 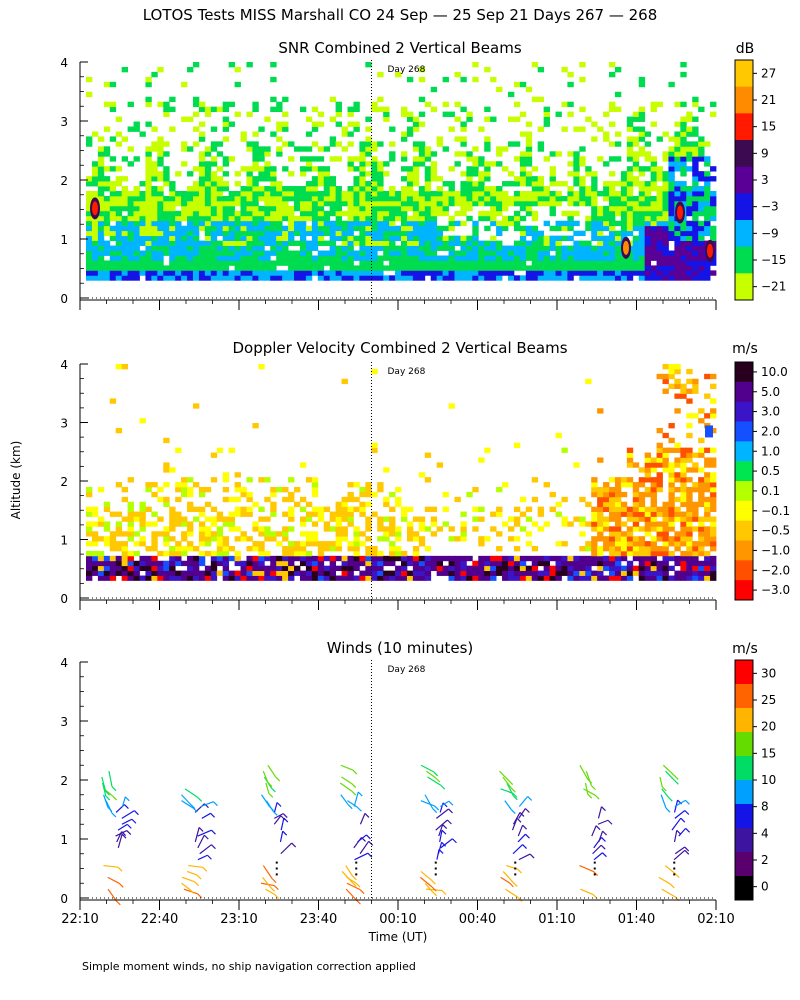 I want to click on colorbar-label: 0.1, so click(x=770, y=491).